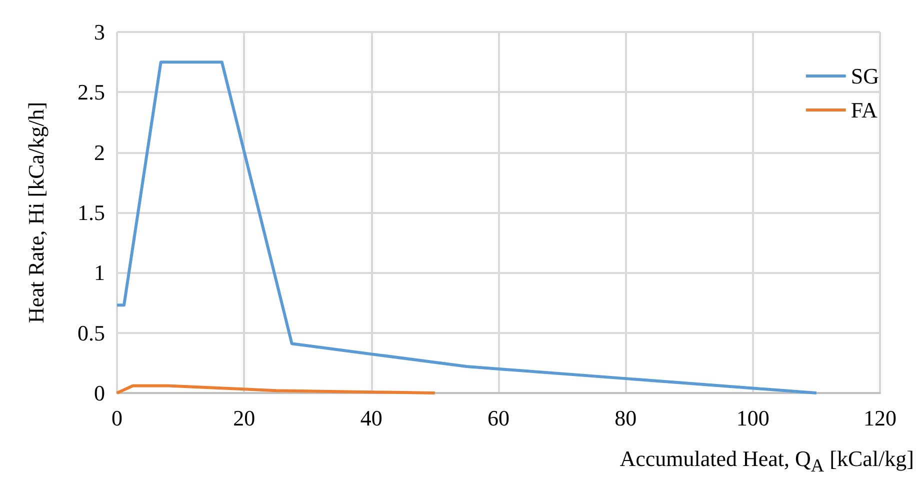 The width and height of the screenshot is (924, 484). What do you see at coordinates (864, 110) in the screenshot?
I see `legend-label: FA` at bounding box center [864, 110].